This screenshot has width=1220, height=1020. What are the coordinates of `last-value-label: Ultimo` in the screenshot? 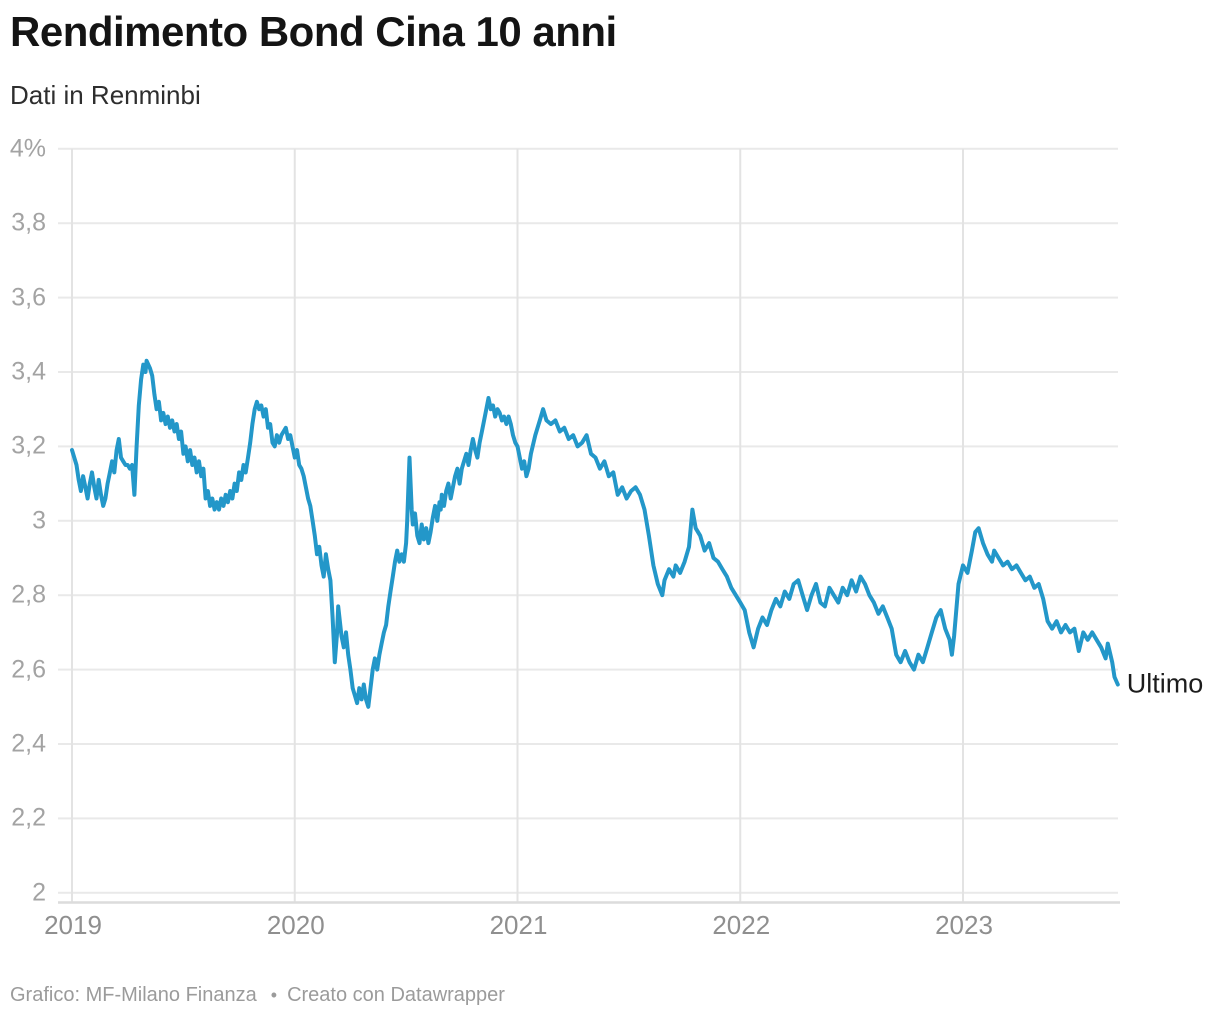 It's located at (1165, 683).